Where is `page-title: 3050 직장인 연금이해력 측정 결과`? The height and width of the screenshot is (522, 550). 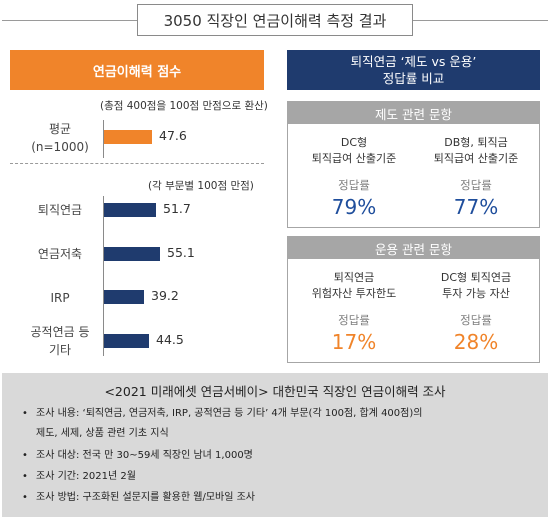
page-title: 3050 직장인 연금이해력 측정 결과 is located at coordinates (275, 20).